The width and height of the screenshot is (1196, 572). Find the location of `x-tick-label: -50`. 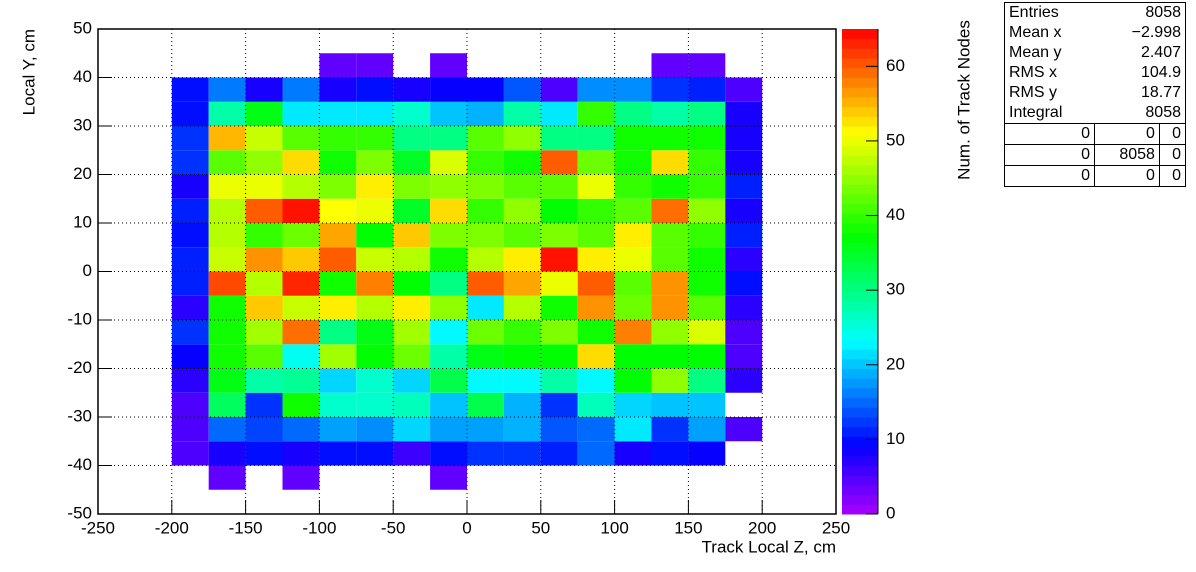

x-tick-label: -50 is located at coordinates (393, 527).